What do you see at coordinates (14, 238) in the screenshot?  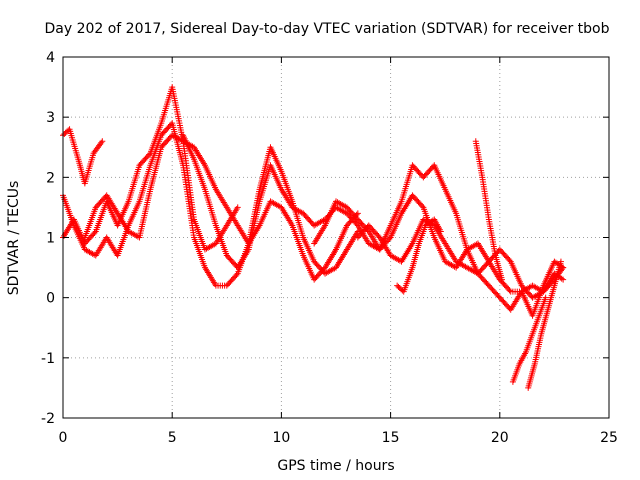 I see `y-axis-label: SDTVAR / TECUs` at bounding box center [14, 238].